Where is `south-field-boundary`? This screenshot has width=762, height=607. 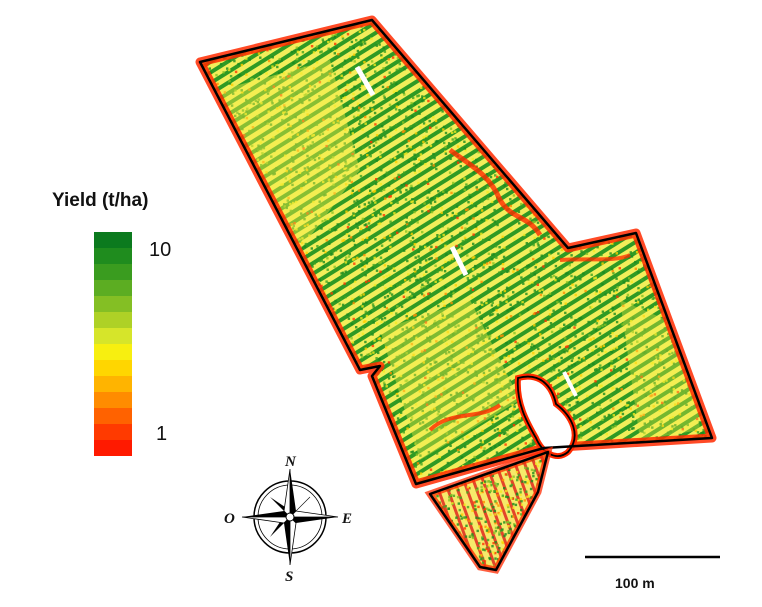 south-field-boundary is located at coordinates (489, 511).